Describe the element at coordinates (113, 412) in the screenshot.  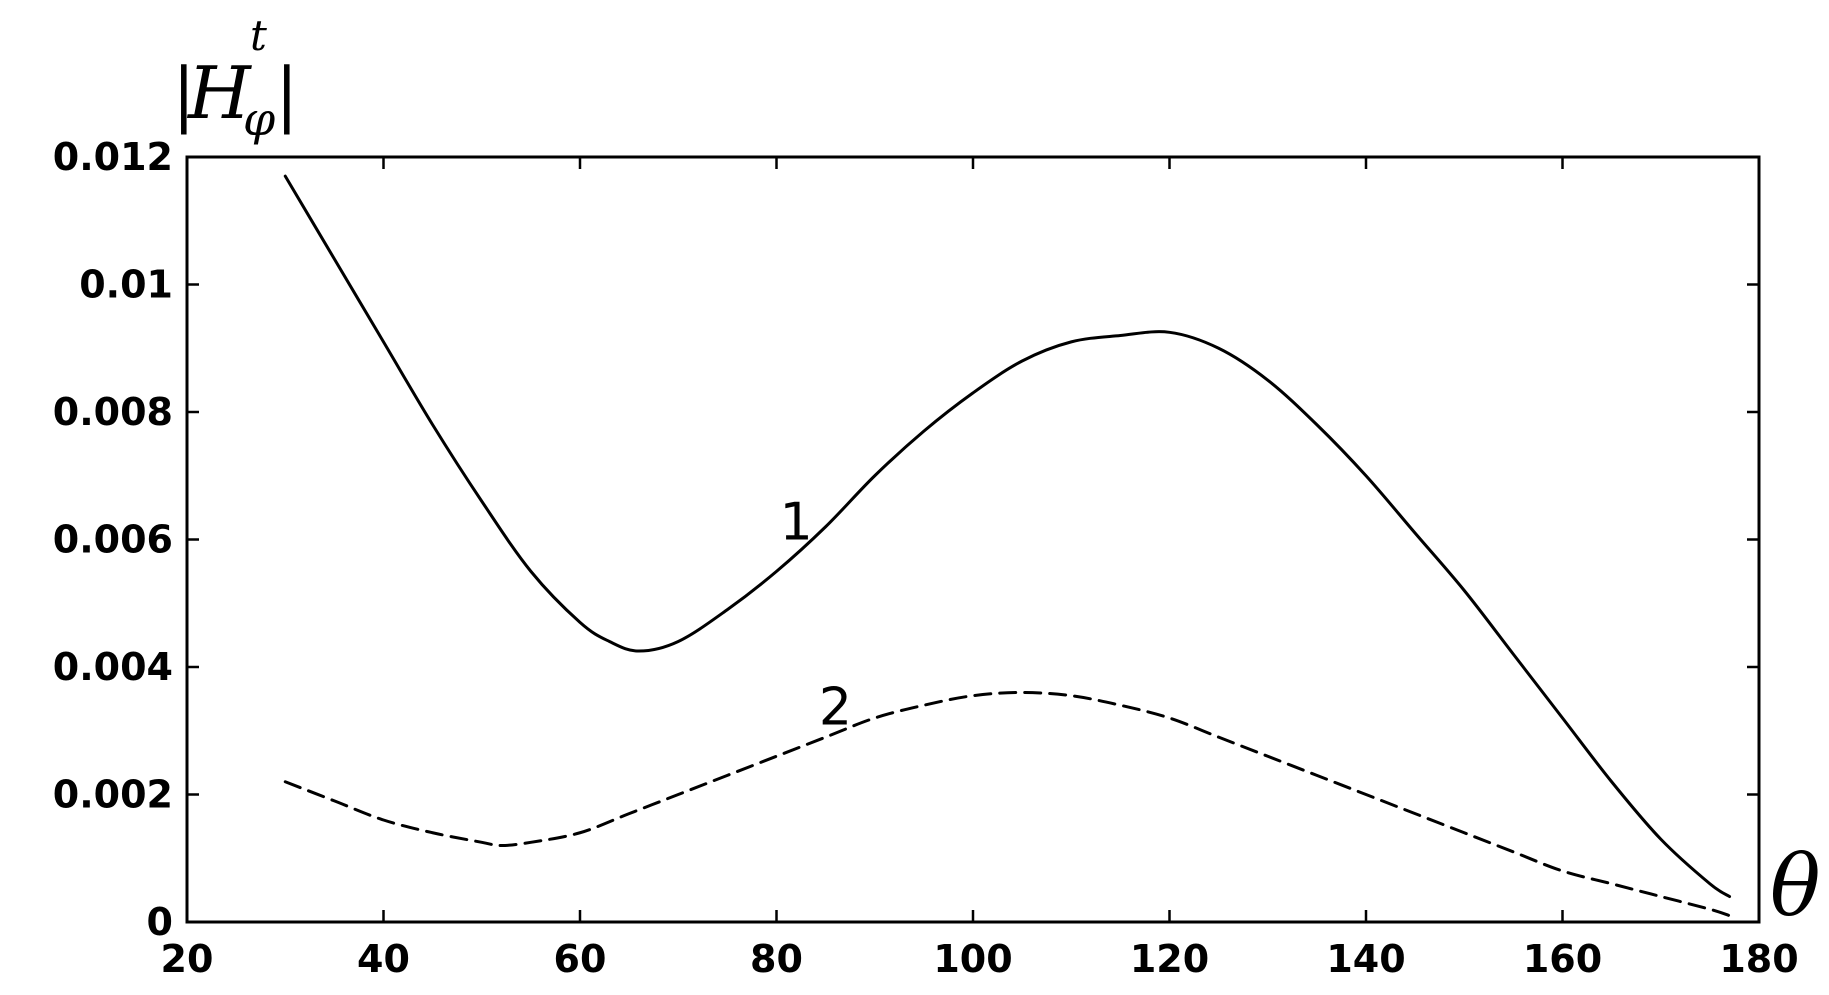
I see `y-tick-label: 0.008` at that location.